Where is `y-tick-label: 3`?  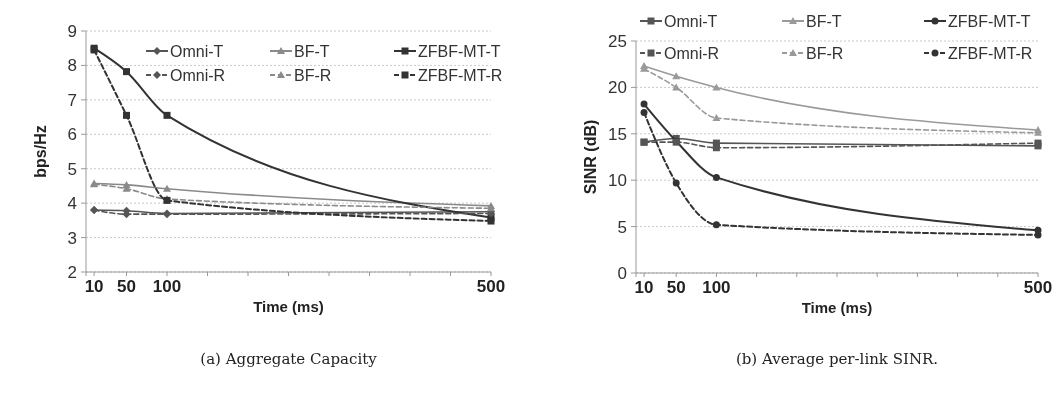
y-tick-label: 3 is located at coordinates (72, 238).